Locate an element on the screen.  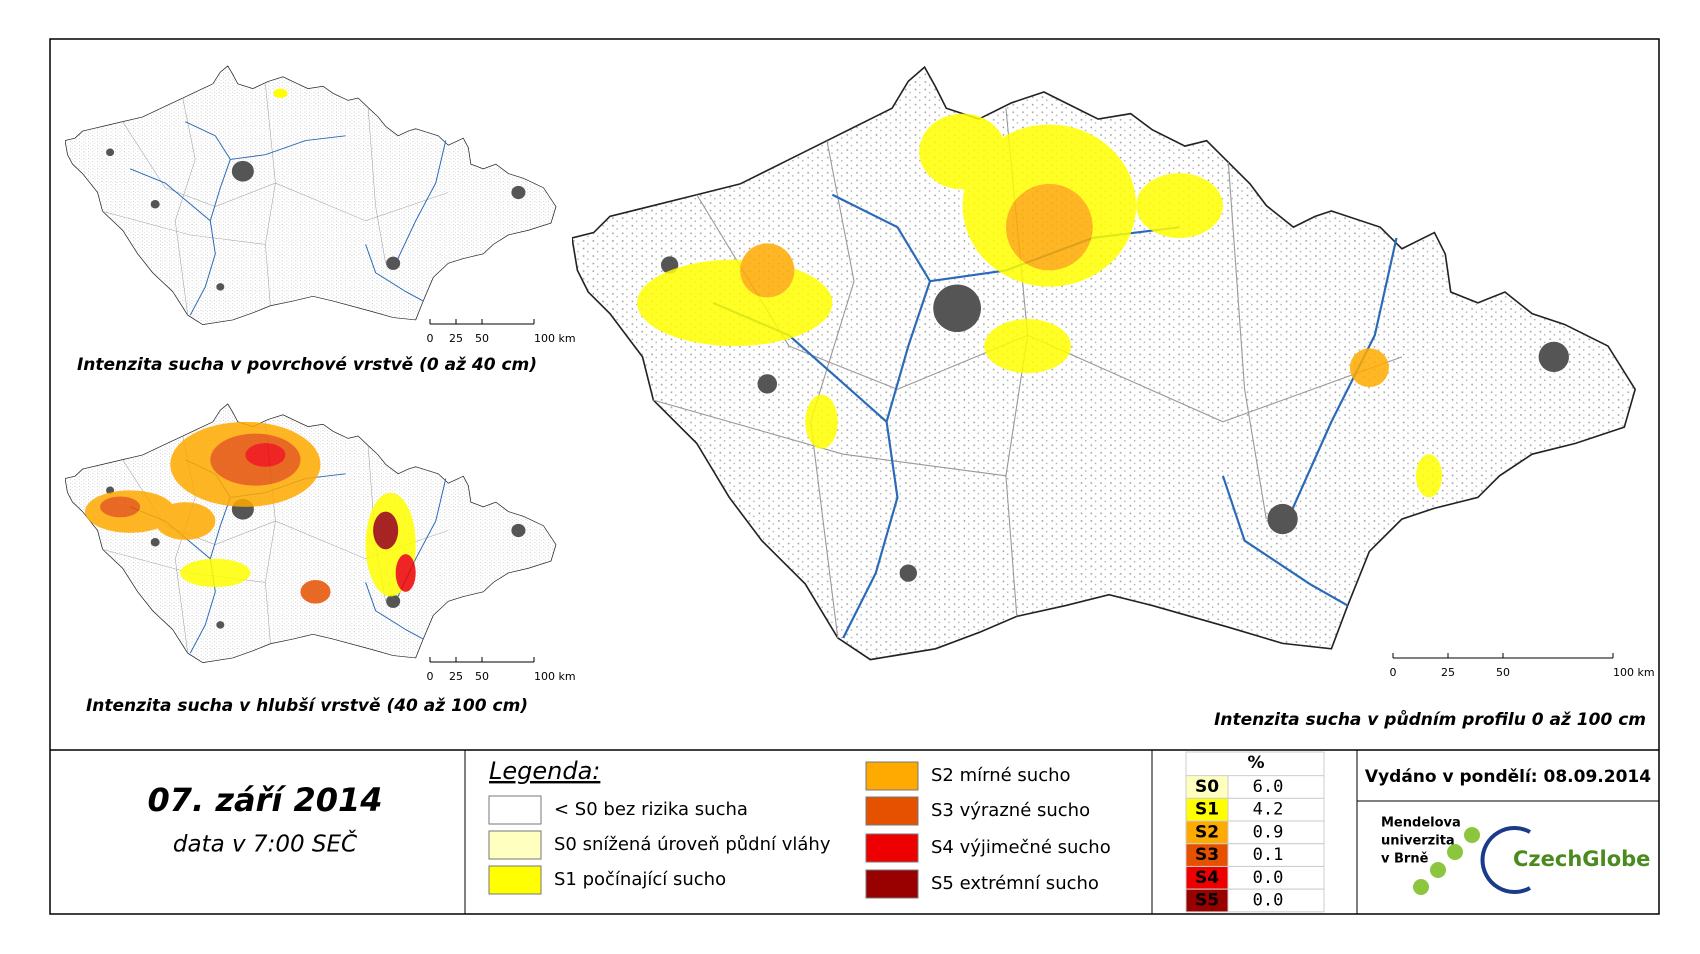
legend-label: < S0 bez rizika sucha is located at coordinates (651, 809).